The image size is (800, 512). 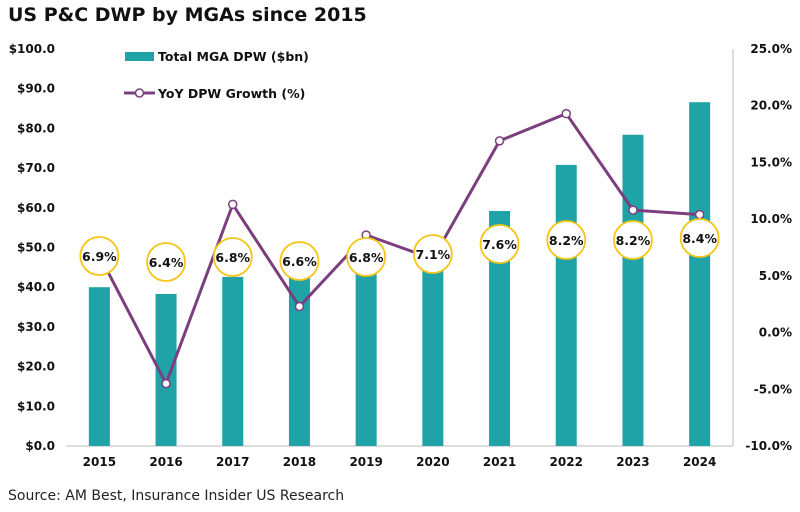 What do you see at coordinates (365, 462) in the screenshot?
I see `x-axis-tick: 2019` at bounding box center [365, 462].